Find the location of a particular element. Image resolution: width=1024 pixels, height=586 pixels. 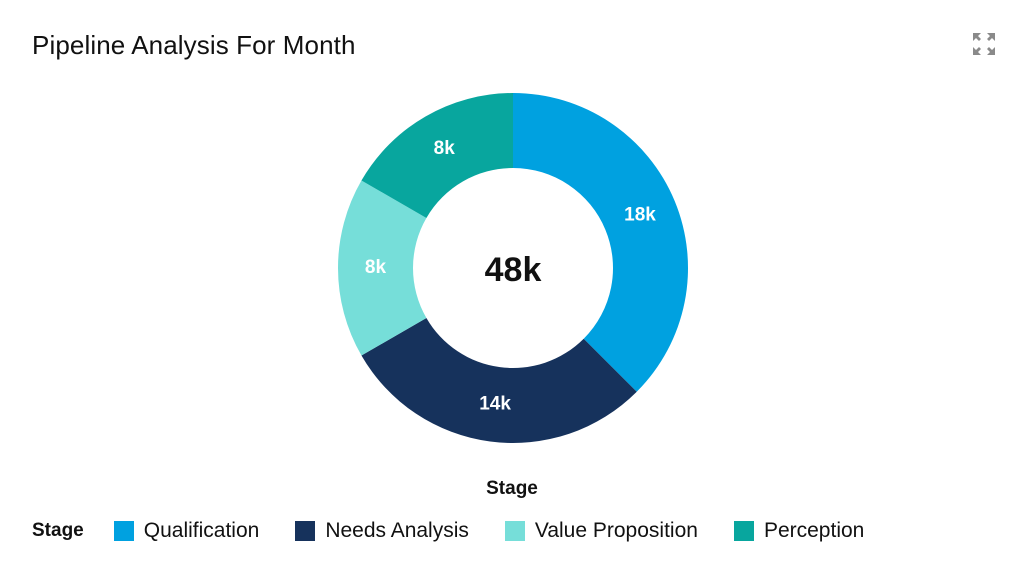

donut-slice-labels: 18k 14k 8k 8k is located at coordinates (510, 276).